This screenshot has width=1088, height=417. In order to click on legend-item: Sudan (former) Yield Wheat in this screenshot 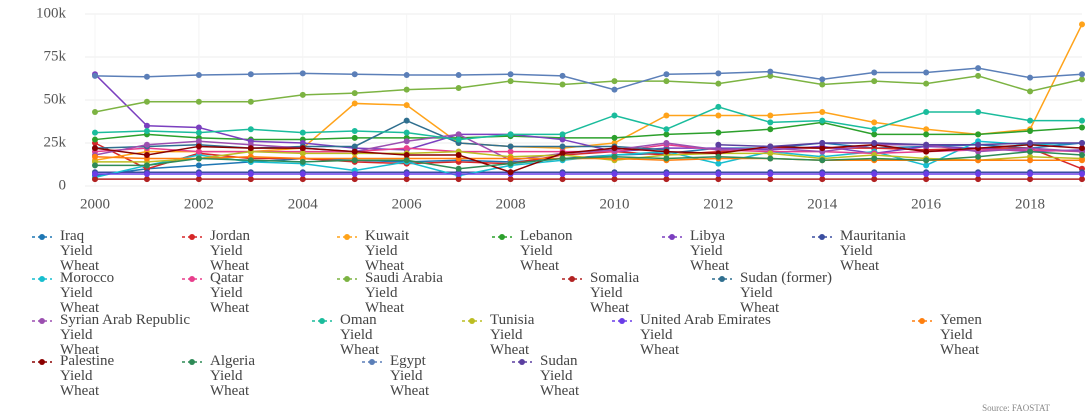, I will do `click(772, 293)`.